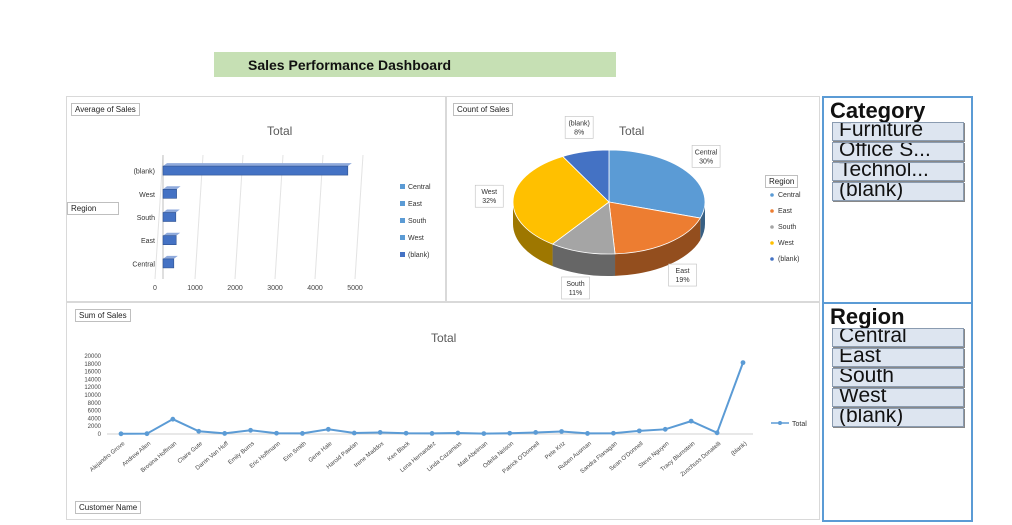 This screenshot has height=525, width=1012. I want to click on line-point-irene-maddox, so click(380, 432).